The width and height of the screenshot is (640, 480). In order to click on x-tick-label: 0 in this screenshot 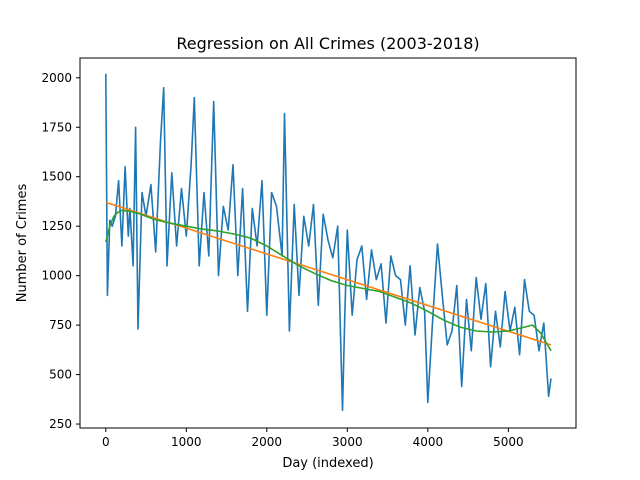, I will do `click(106, 442)`.